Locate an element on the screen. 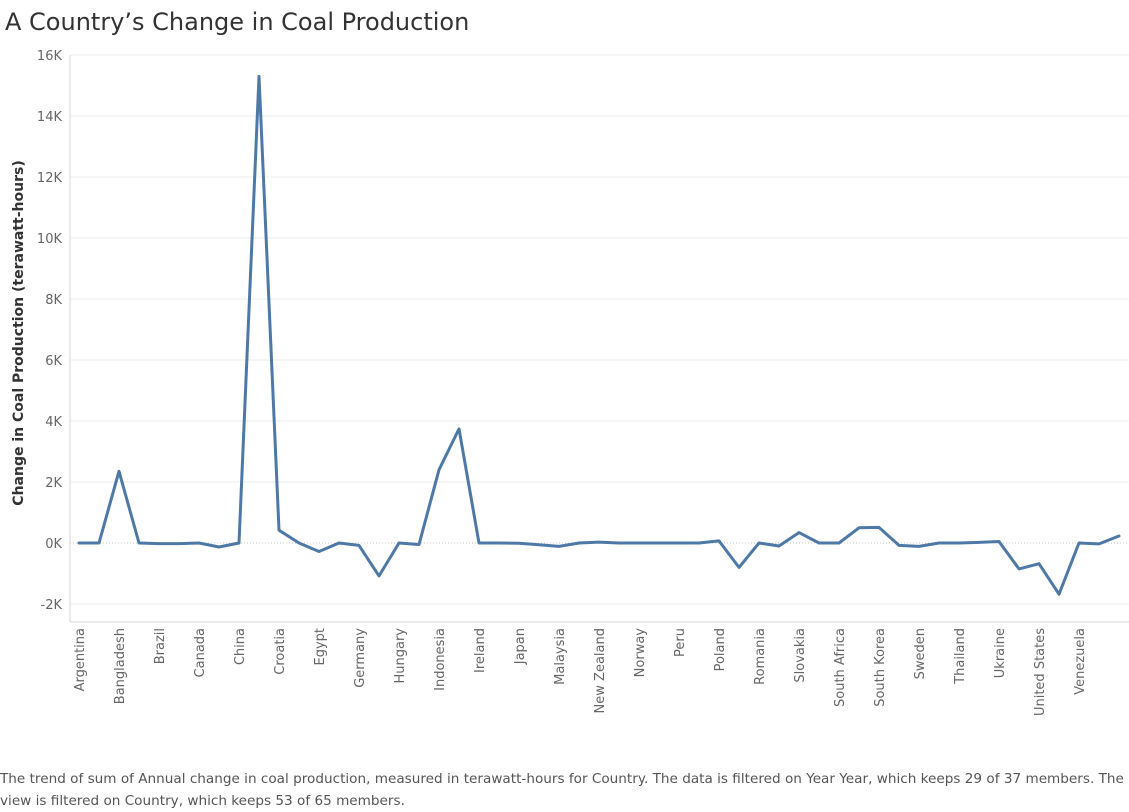  x-tick-label: Canada is located at coordinates (200, 652).